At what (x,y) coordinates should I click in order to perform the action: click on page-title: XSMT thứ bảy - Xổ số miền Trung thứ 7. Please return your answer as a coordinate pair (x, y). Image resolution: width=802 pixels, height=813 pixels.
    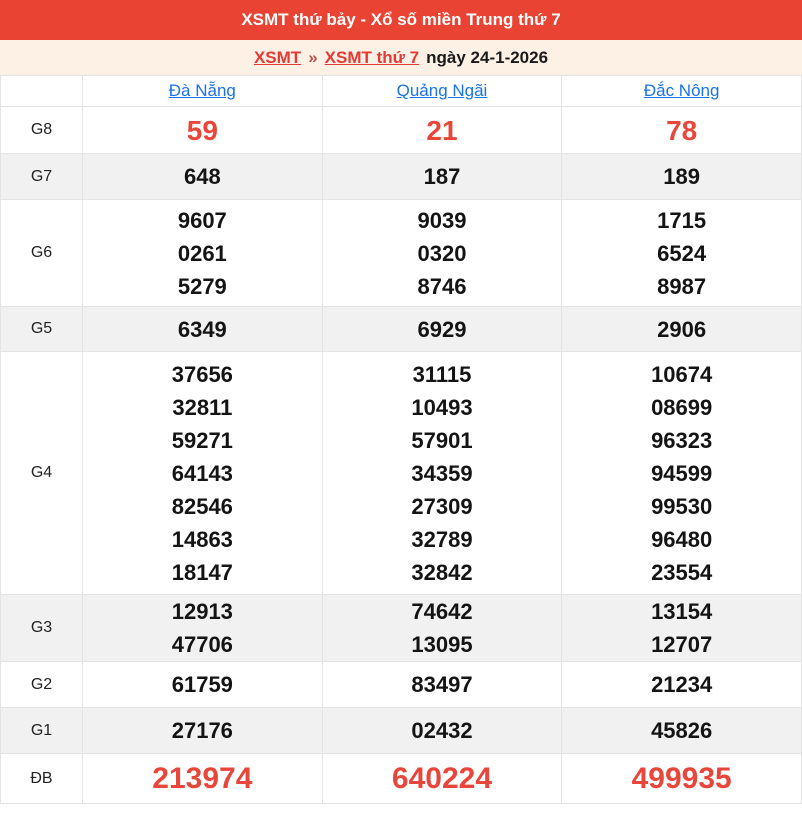
    Looking at the image, I should click on (401, 19).